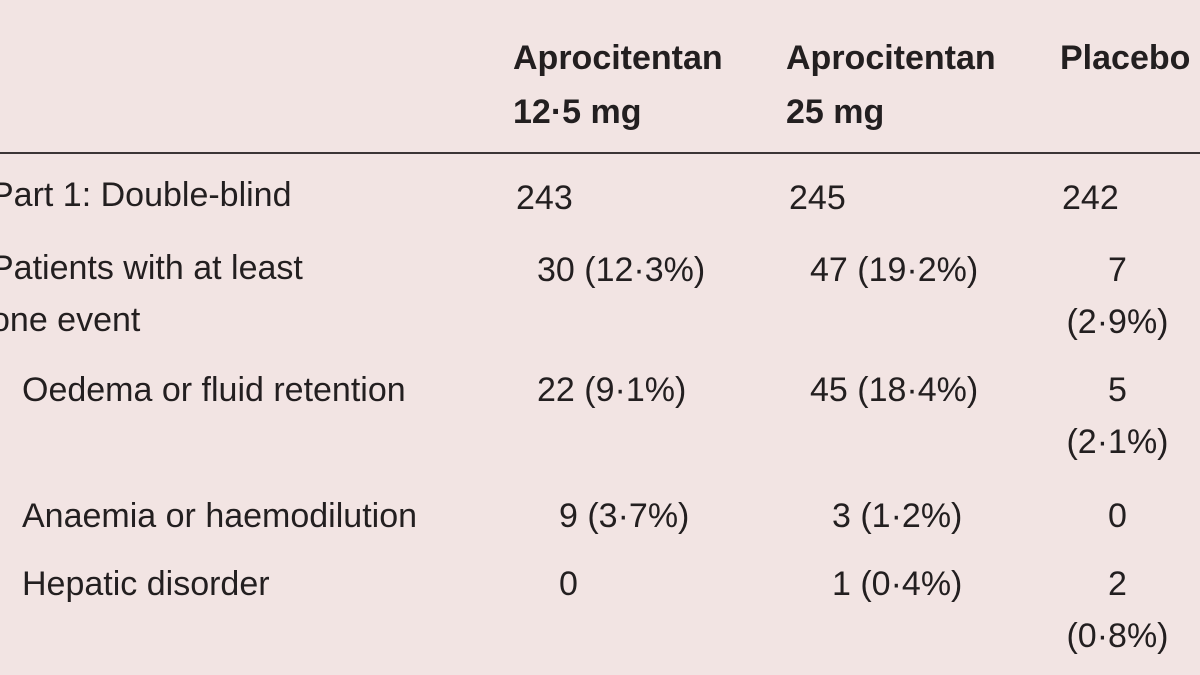 The height and width of the screenshot is (675, 1200). What do you see at coordinates (1090, 198) in the screenshot?
I see `cell-part1-col3: 242` at bounding box center [1090, 198].